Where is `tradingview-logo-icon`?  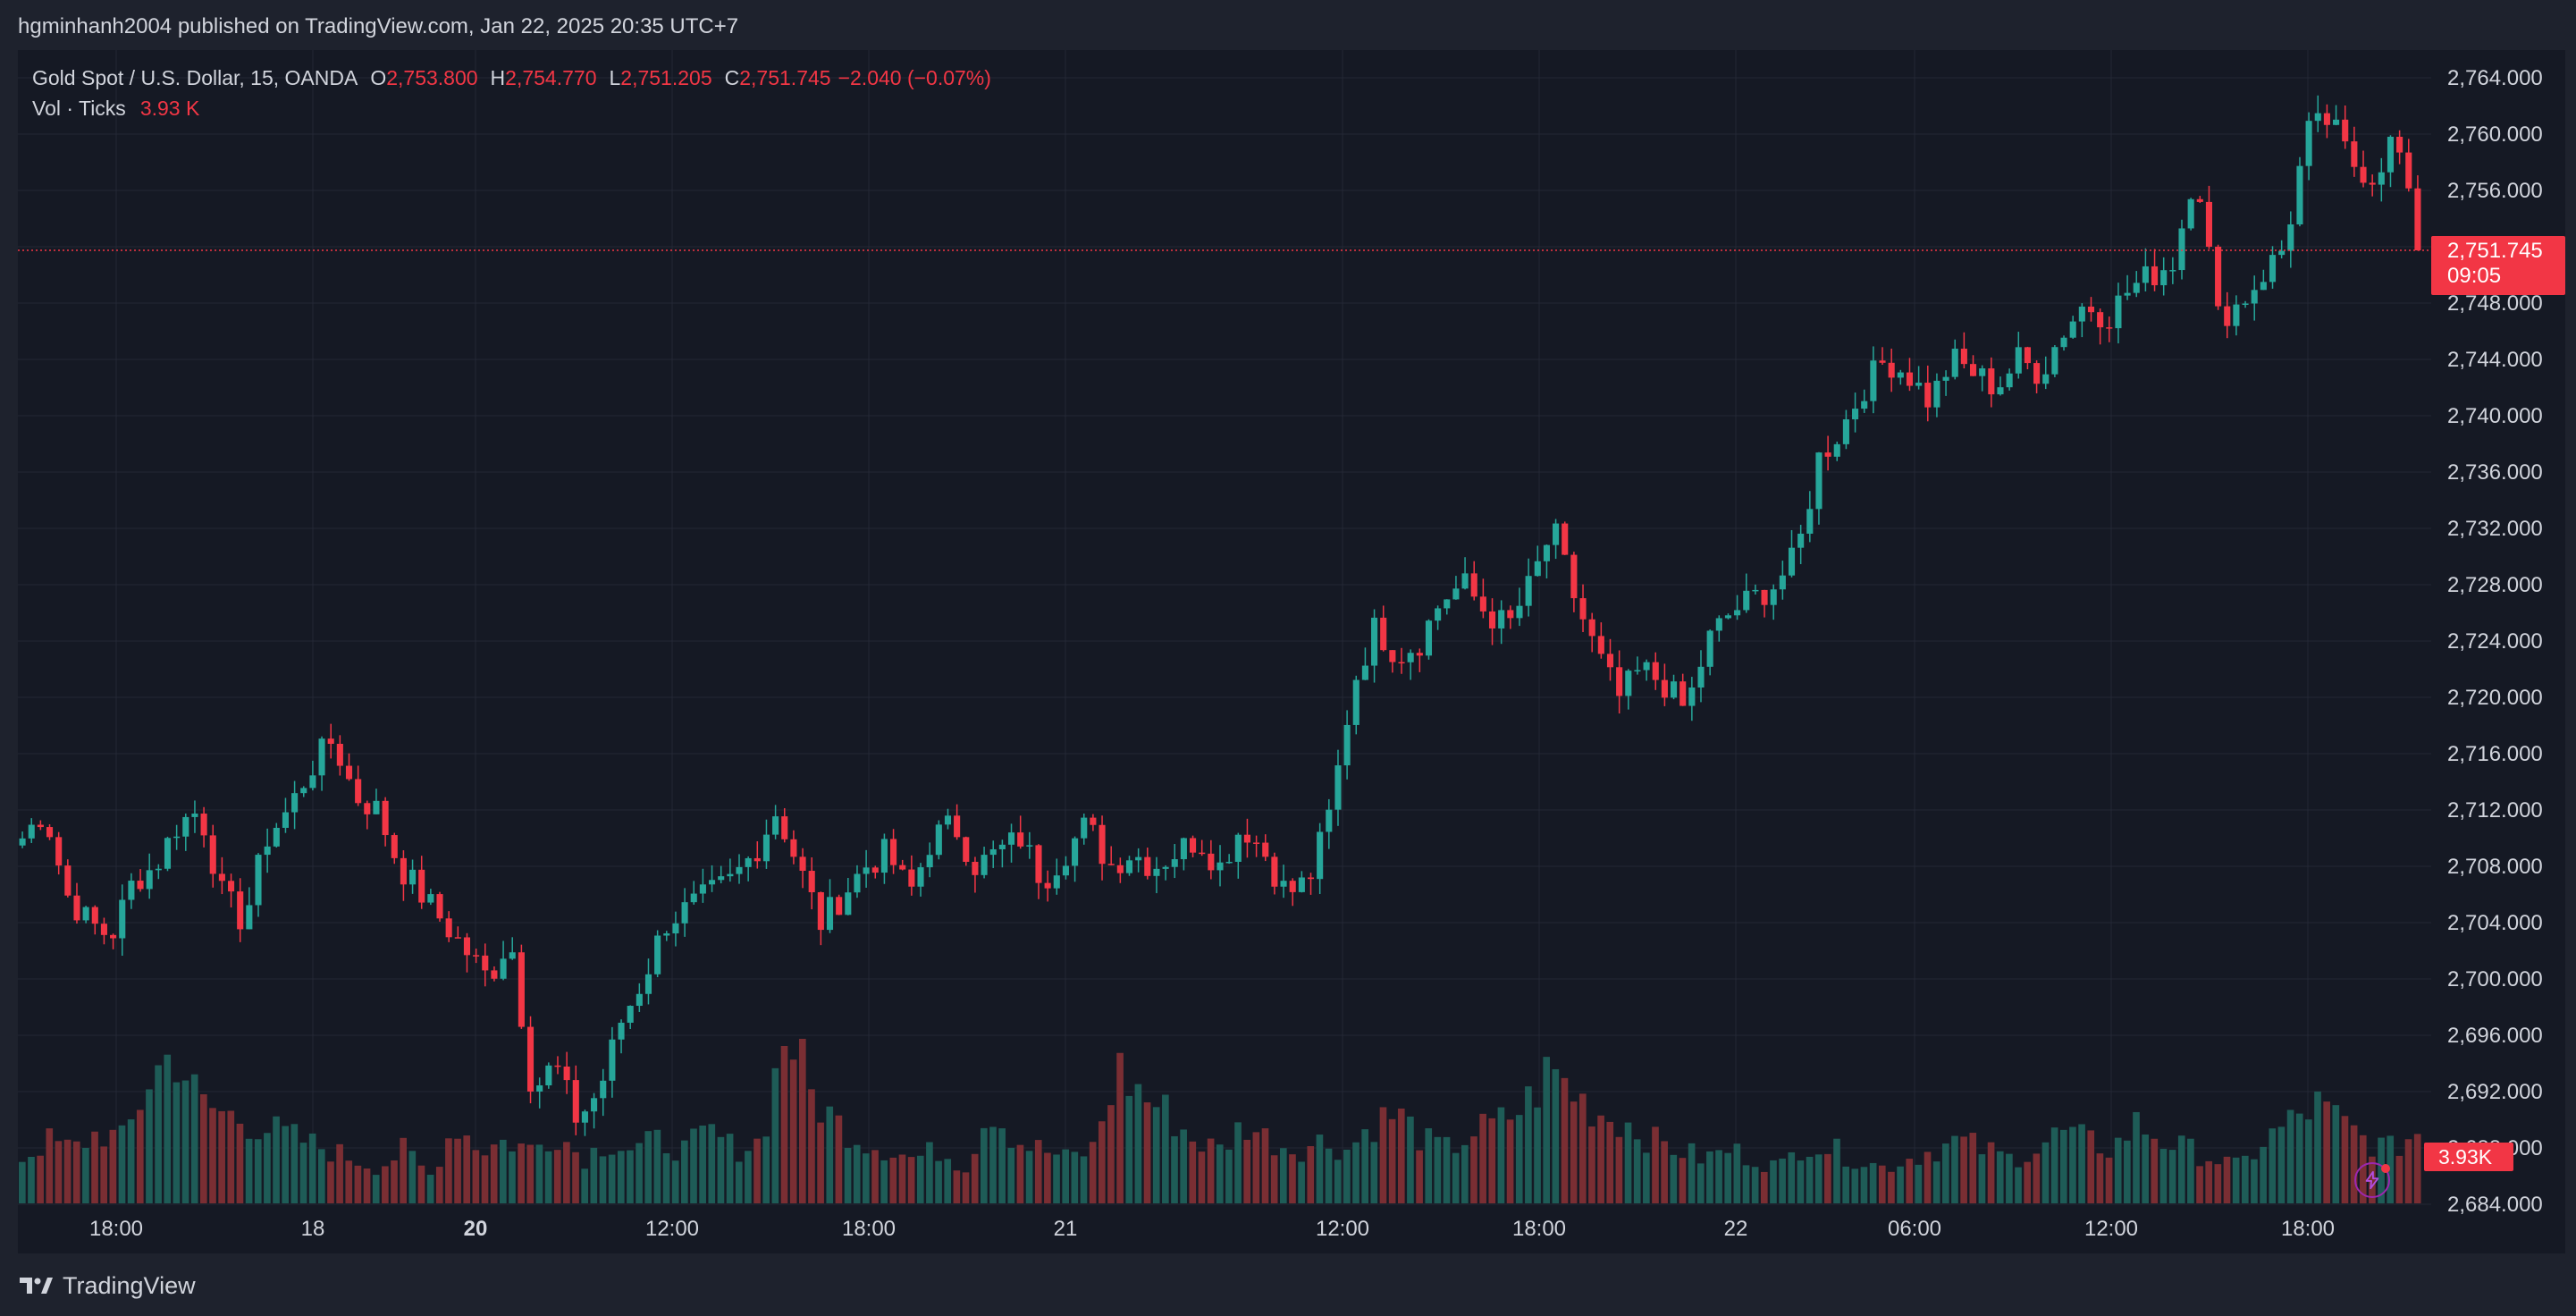 tradingview-logo-icon is located at coordinates (36, 1285).